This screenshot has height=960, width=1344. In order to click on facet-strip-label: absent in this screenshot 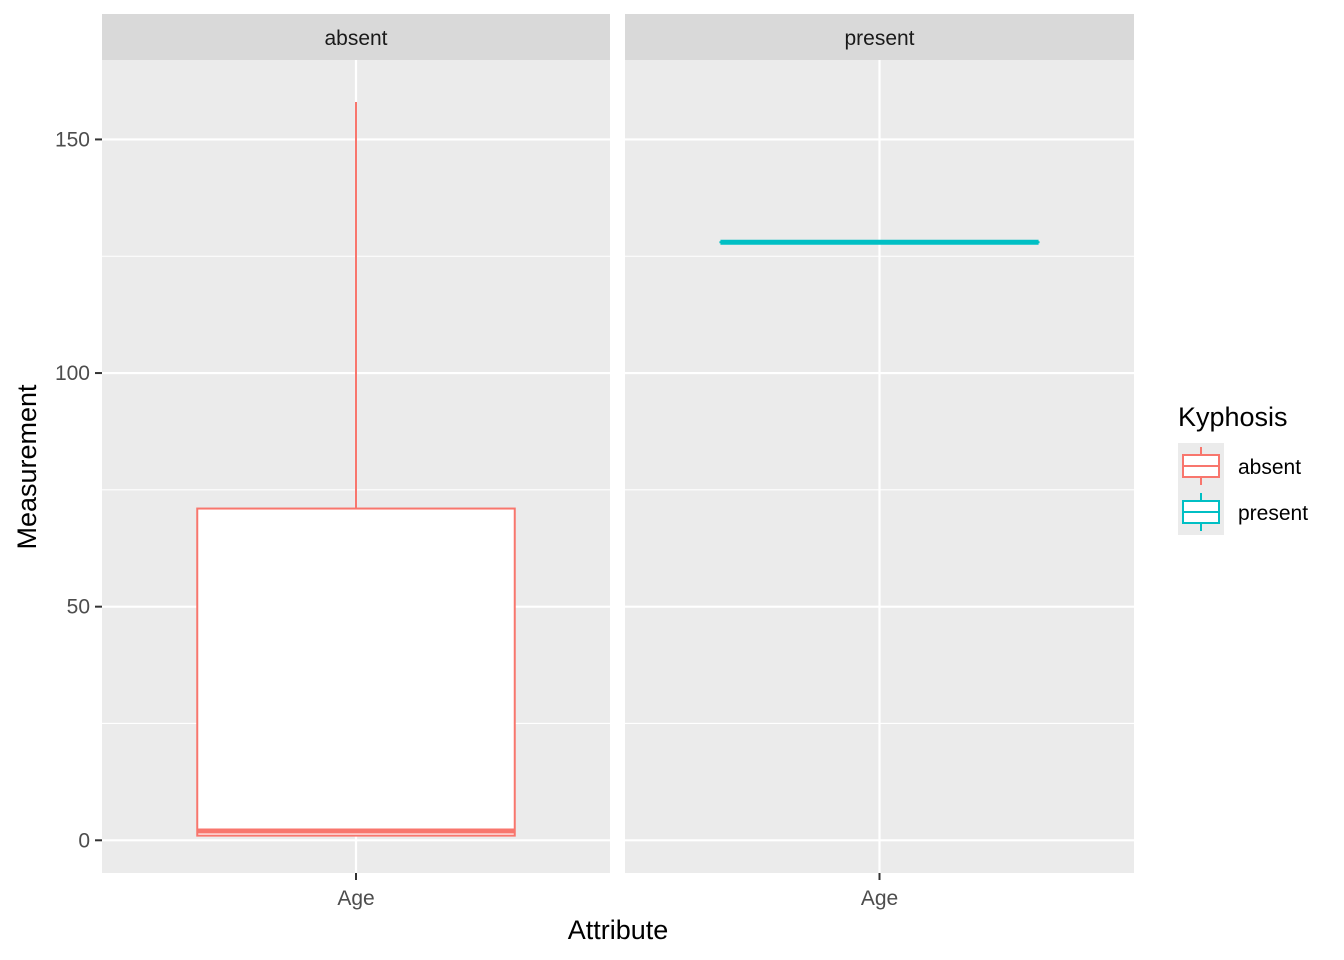, I will do `click(355, 38)`.